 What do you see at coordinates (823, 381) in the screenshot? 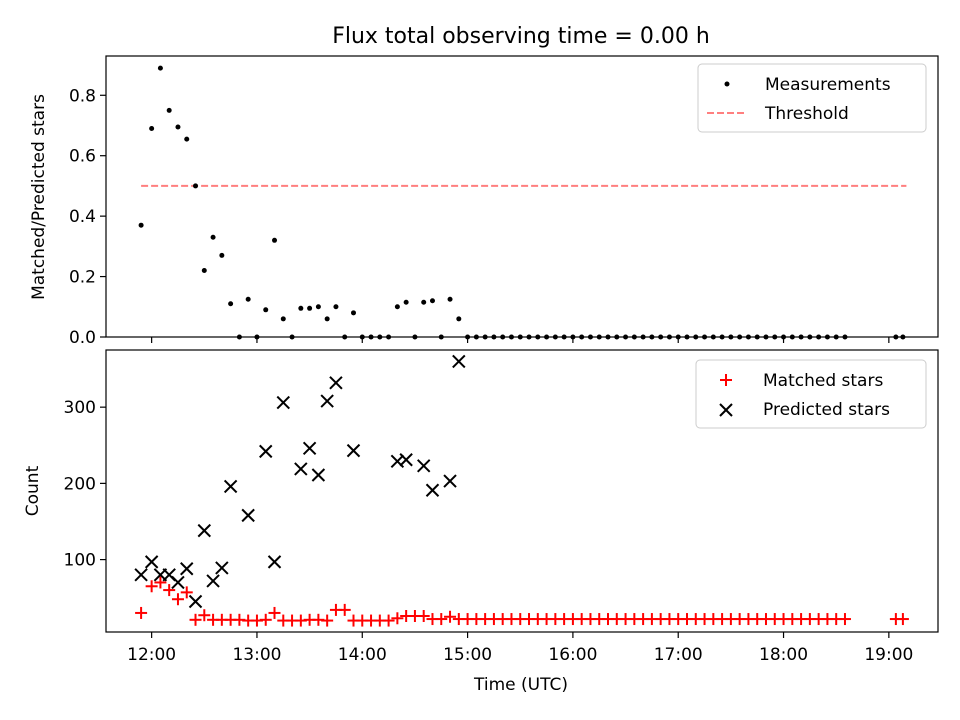
I see `legend-matched-label: Matched stars` at bounding box center [823, 381].